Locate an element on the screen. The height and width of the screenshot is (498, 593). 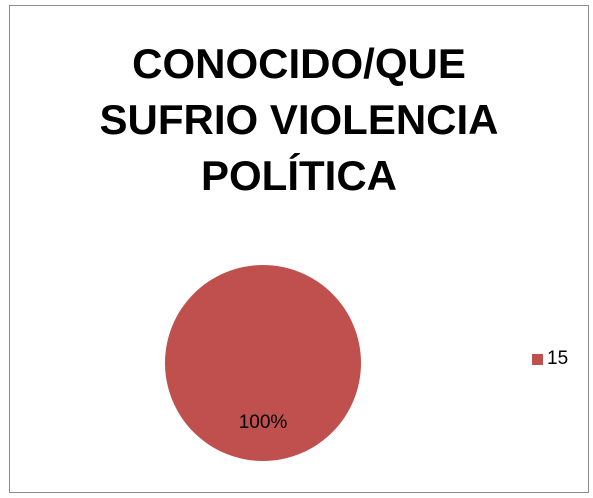
legend-label: 15 is located at coordinates (558, 358).